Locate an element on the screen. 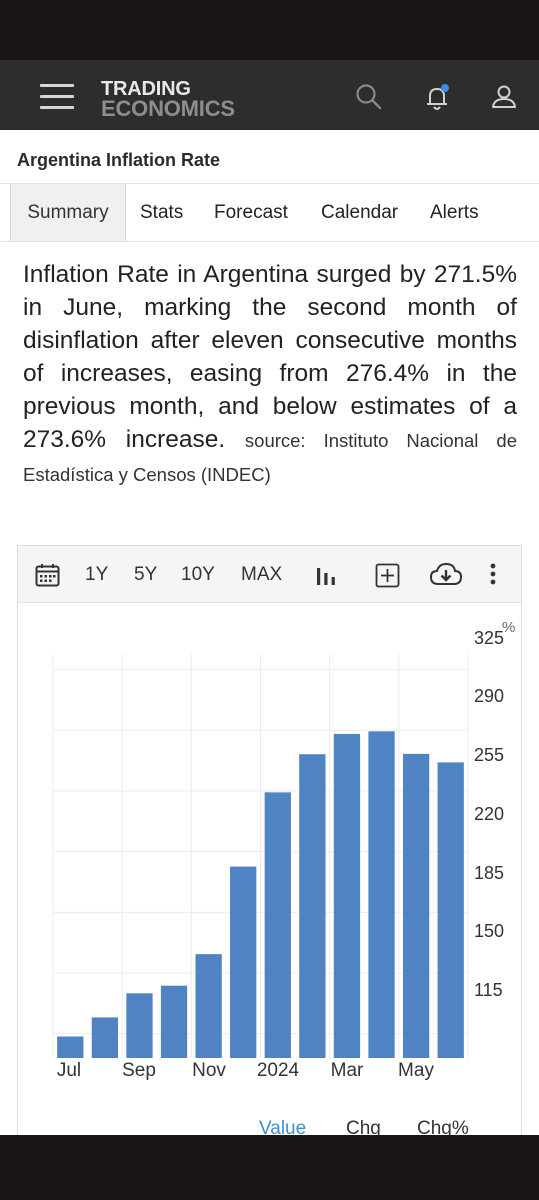 The width and height of the screenshot is (539, 1200). x-tick-label: Nov is located at coordinates (209, 1070).